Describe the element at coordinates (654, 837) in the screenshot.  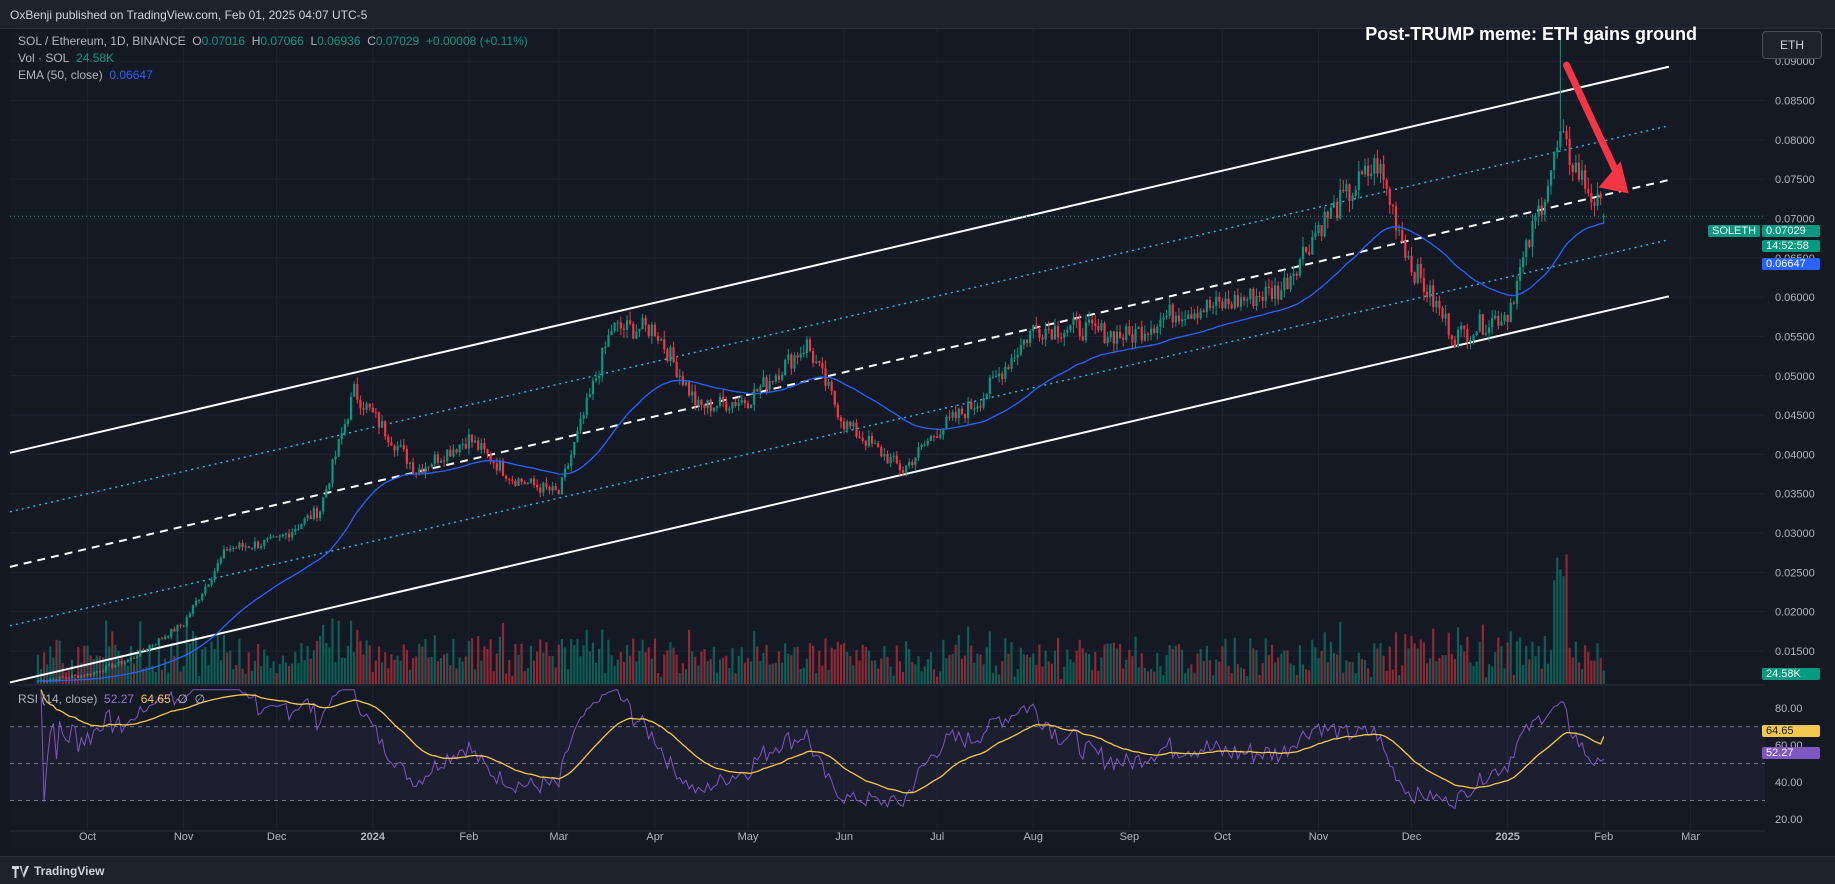
I see `time-tick-label: Apr` at that location.